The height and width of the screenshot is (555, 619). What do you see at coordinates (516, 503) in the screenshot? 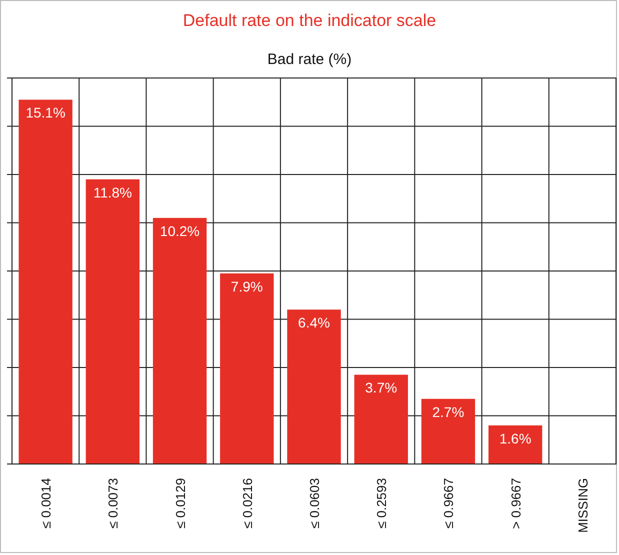
I see `x-tick-label: > 0.9667` at bounding box center [516, 503].